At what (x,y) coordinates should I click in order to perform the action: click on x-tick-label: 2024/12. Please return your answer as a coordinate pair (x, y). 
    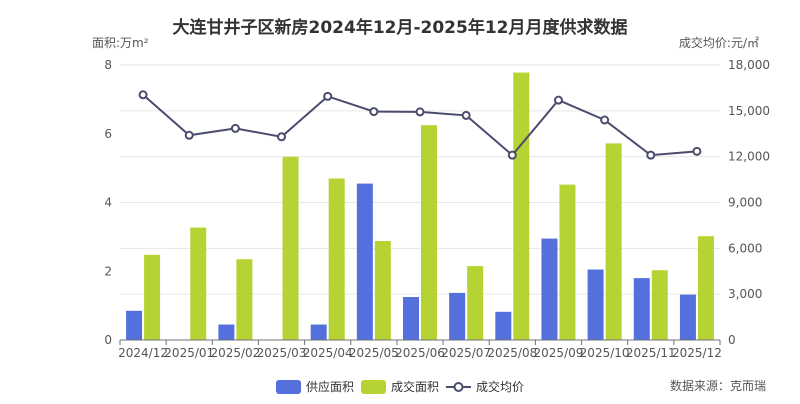
    Looking at the image, I should click on (143, 353).